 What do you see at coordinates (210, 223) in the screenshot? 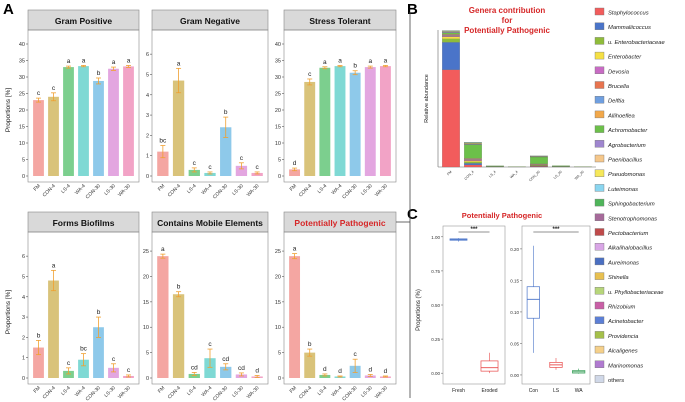
I see `panel-title: Contains Mobile Elements` at bounding box center [210, 223].